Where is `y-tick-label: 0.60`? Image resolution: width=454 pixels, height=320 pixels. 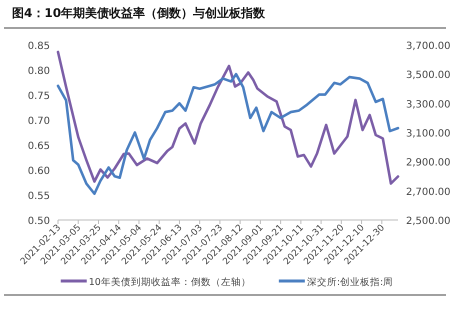
y-tick-label: 0.60 is located at coordinates (39, 171).